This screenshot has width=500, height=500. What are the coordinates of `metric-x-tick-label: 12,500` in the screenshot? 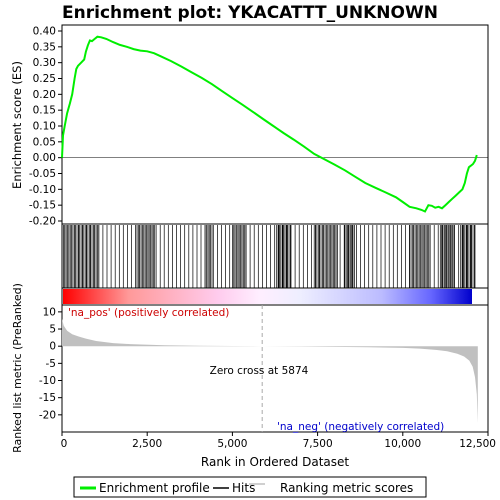 It's located at (477, 444).